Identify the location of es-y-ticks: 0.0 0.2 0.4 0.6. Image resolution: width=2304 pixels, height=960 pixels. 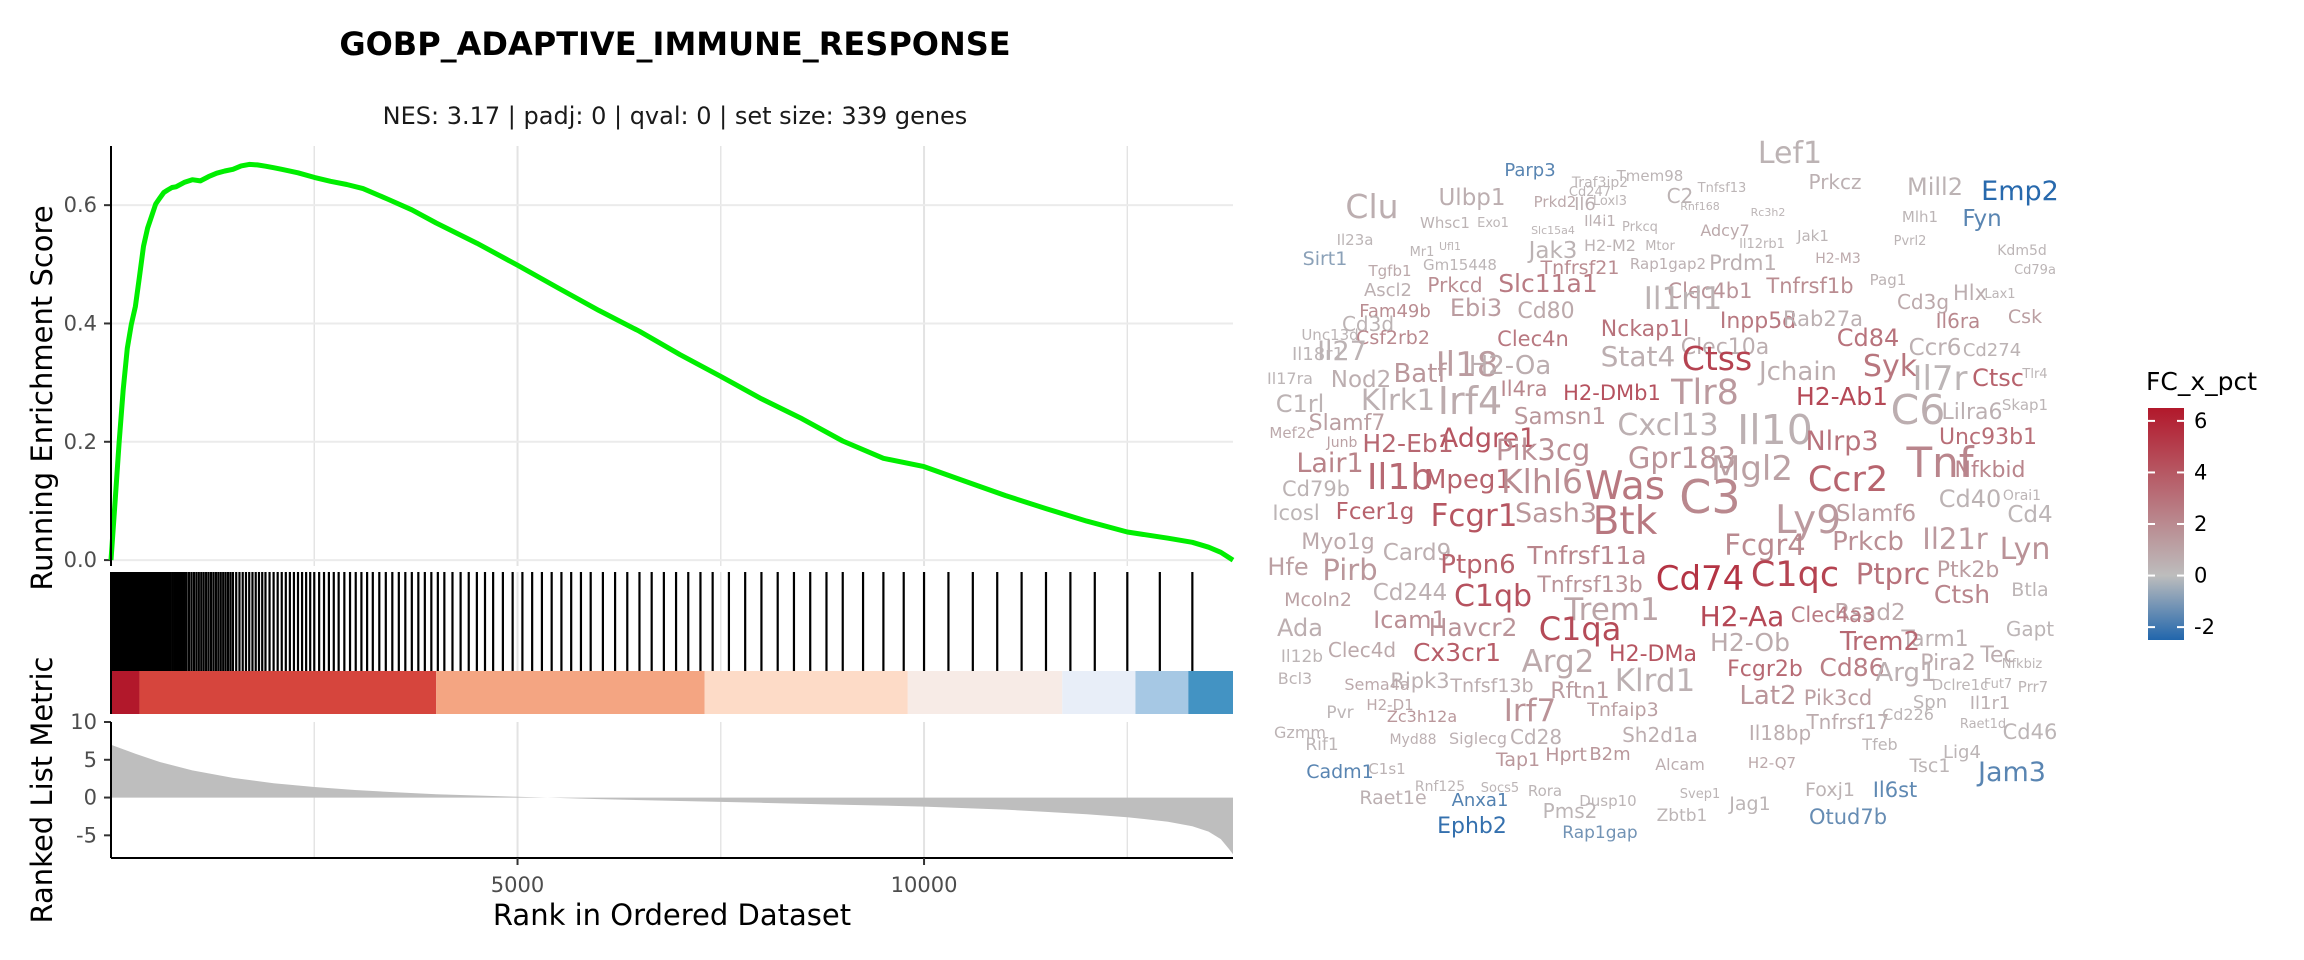
(87, 382).